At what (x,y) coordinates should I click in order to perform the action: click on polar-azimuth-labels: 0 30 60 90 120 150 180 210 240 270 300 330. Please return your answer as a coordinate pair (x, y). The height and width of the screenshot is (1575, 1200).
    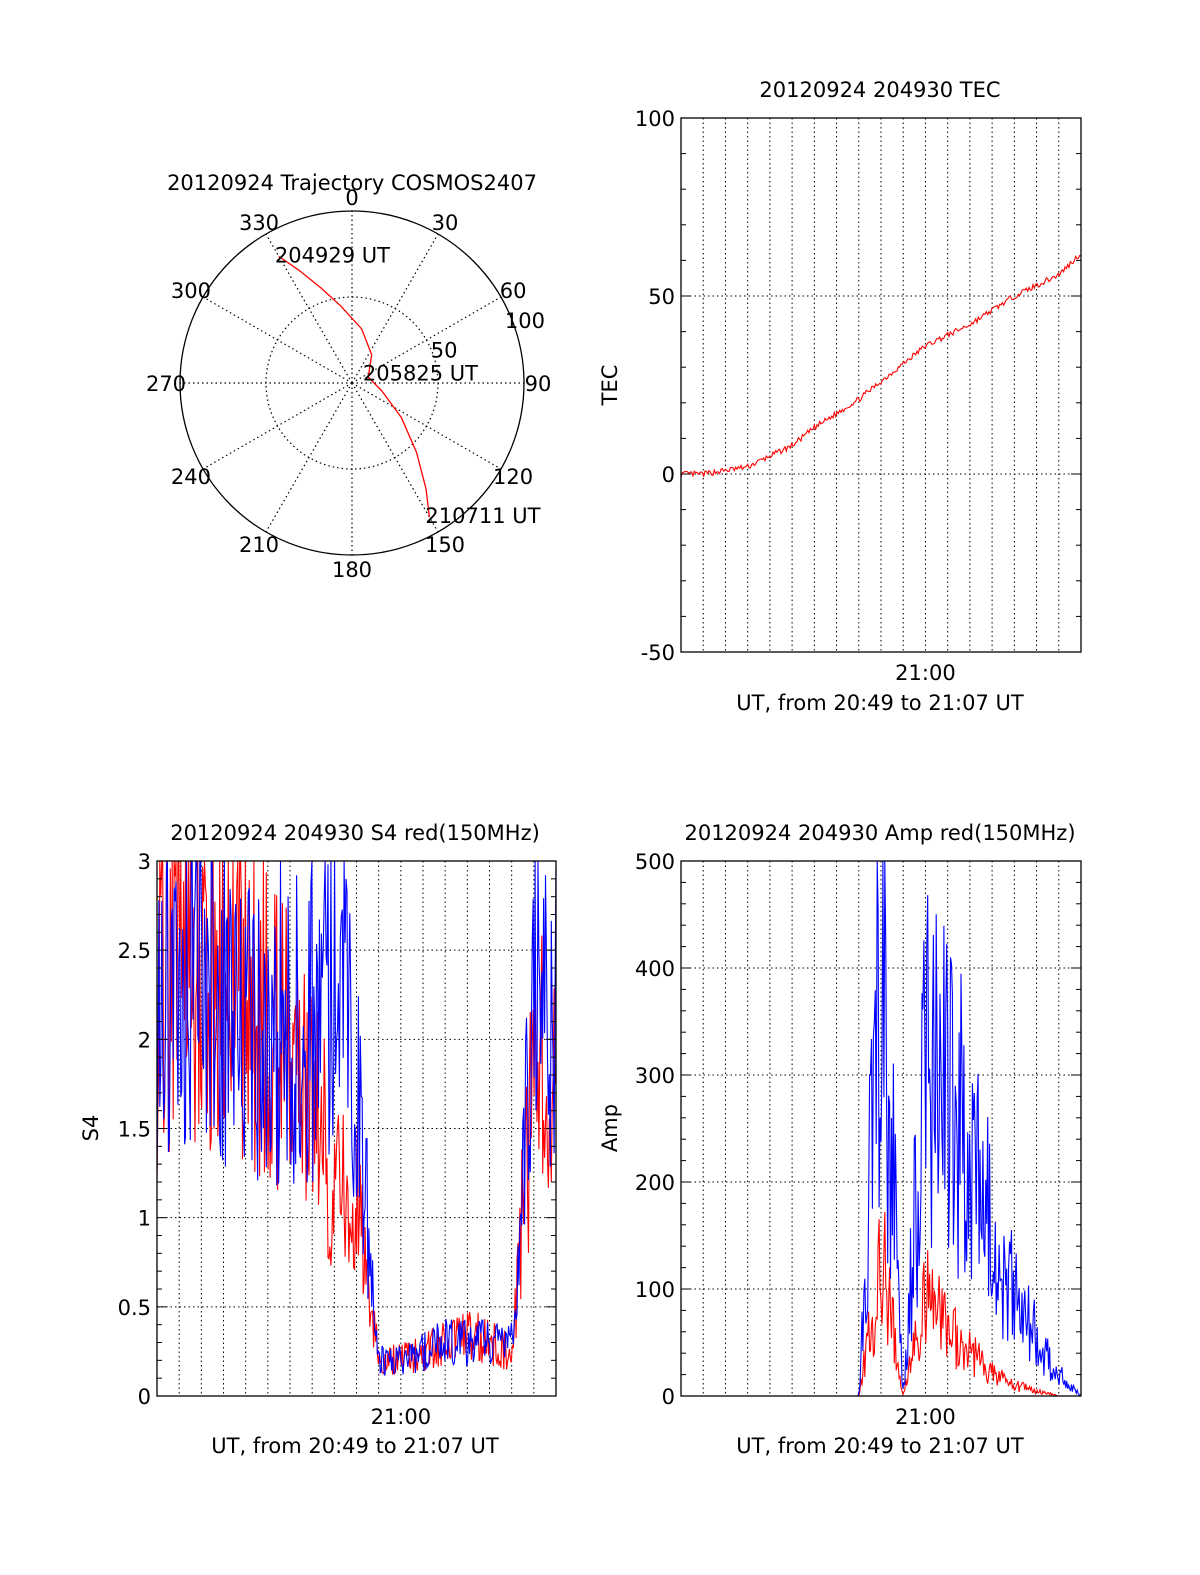
    Looking at the image, I should click on (348, 384).